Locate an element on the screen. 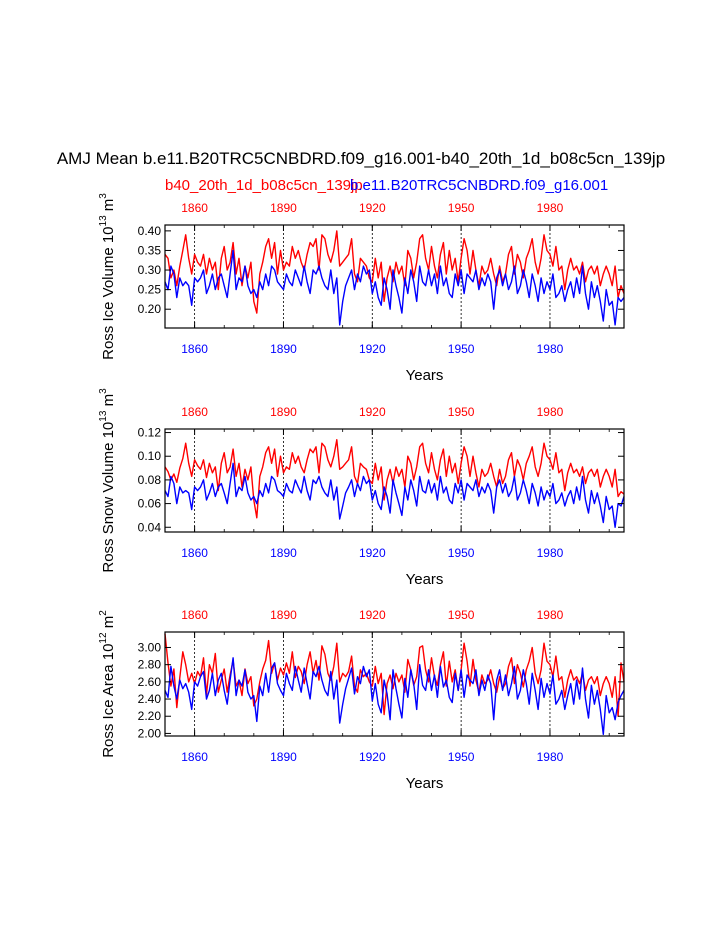  panel-1-ytick-label: 0.25 is located at coordinates (150, 290).